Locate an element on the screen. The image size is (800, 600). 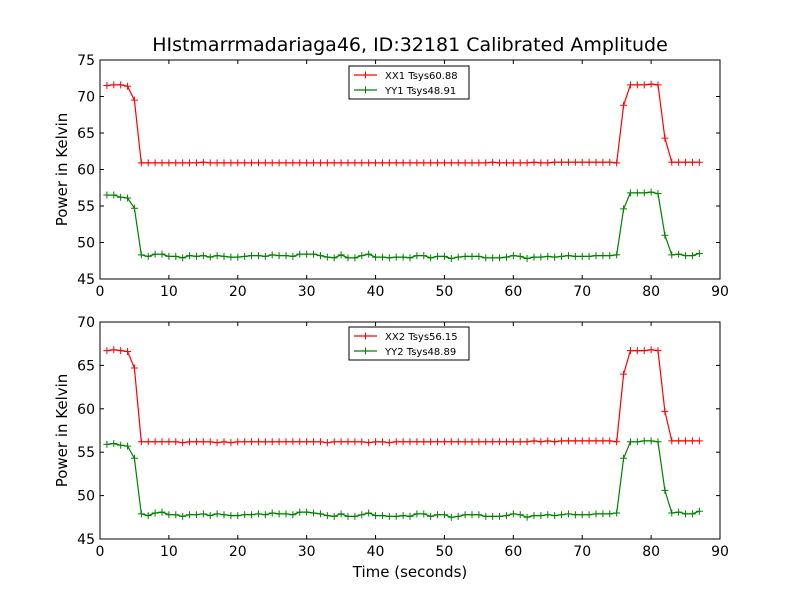
legend-label: XX1 Tsys60.88 is located at coordinates (421, 76).